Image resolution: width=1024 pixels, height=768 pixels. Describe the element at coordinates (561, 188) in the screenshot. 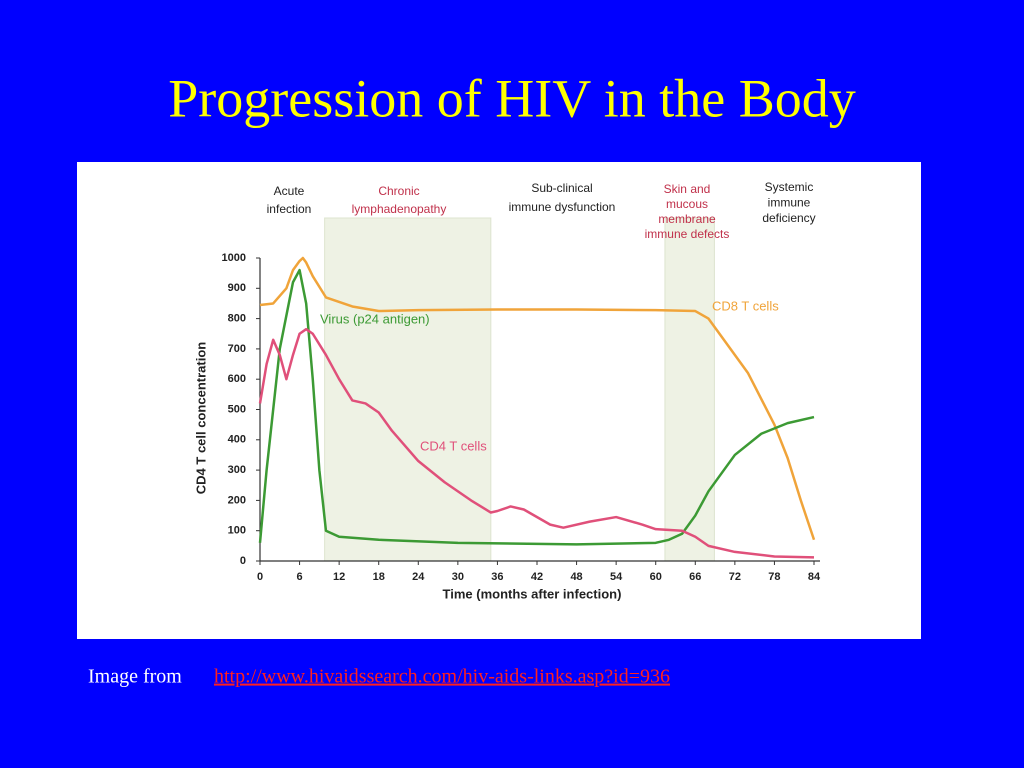

I see `phase-label: Sub-clinical` at that location.